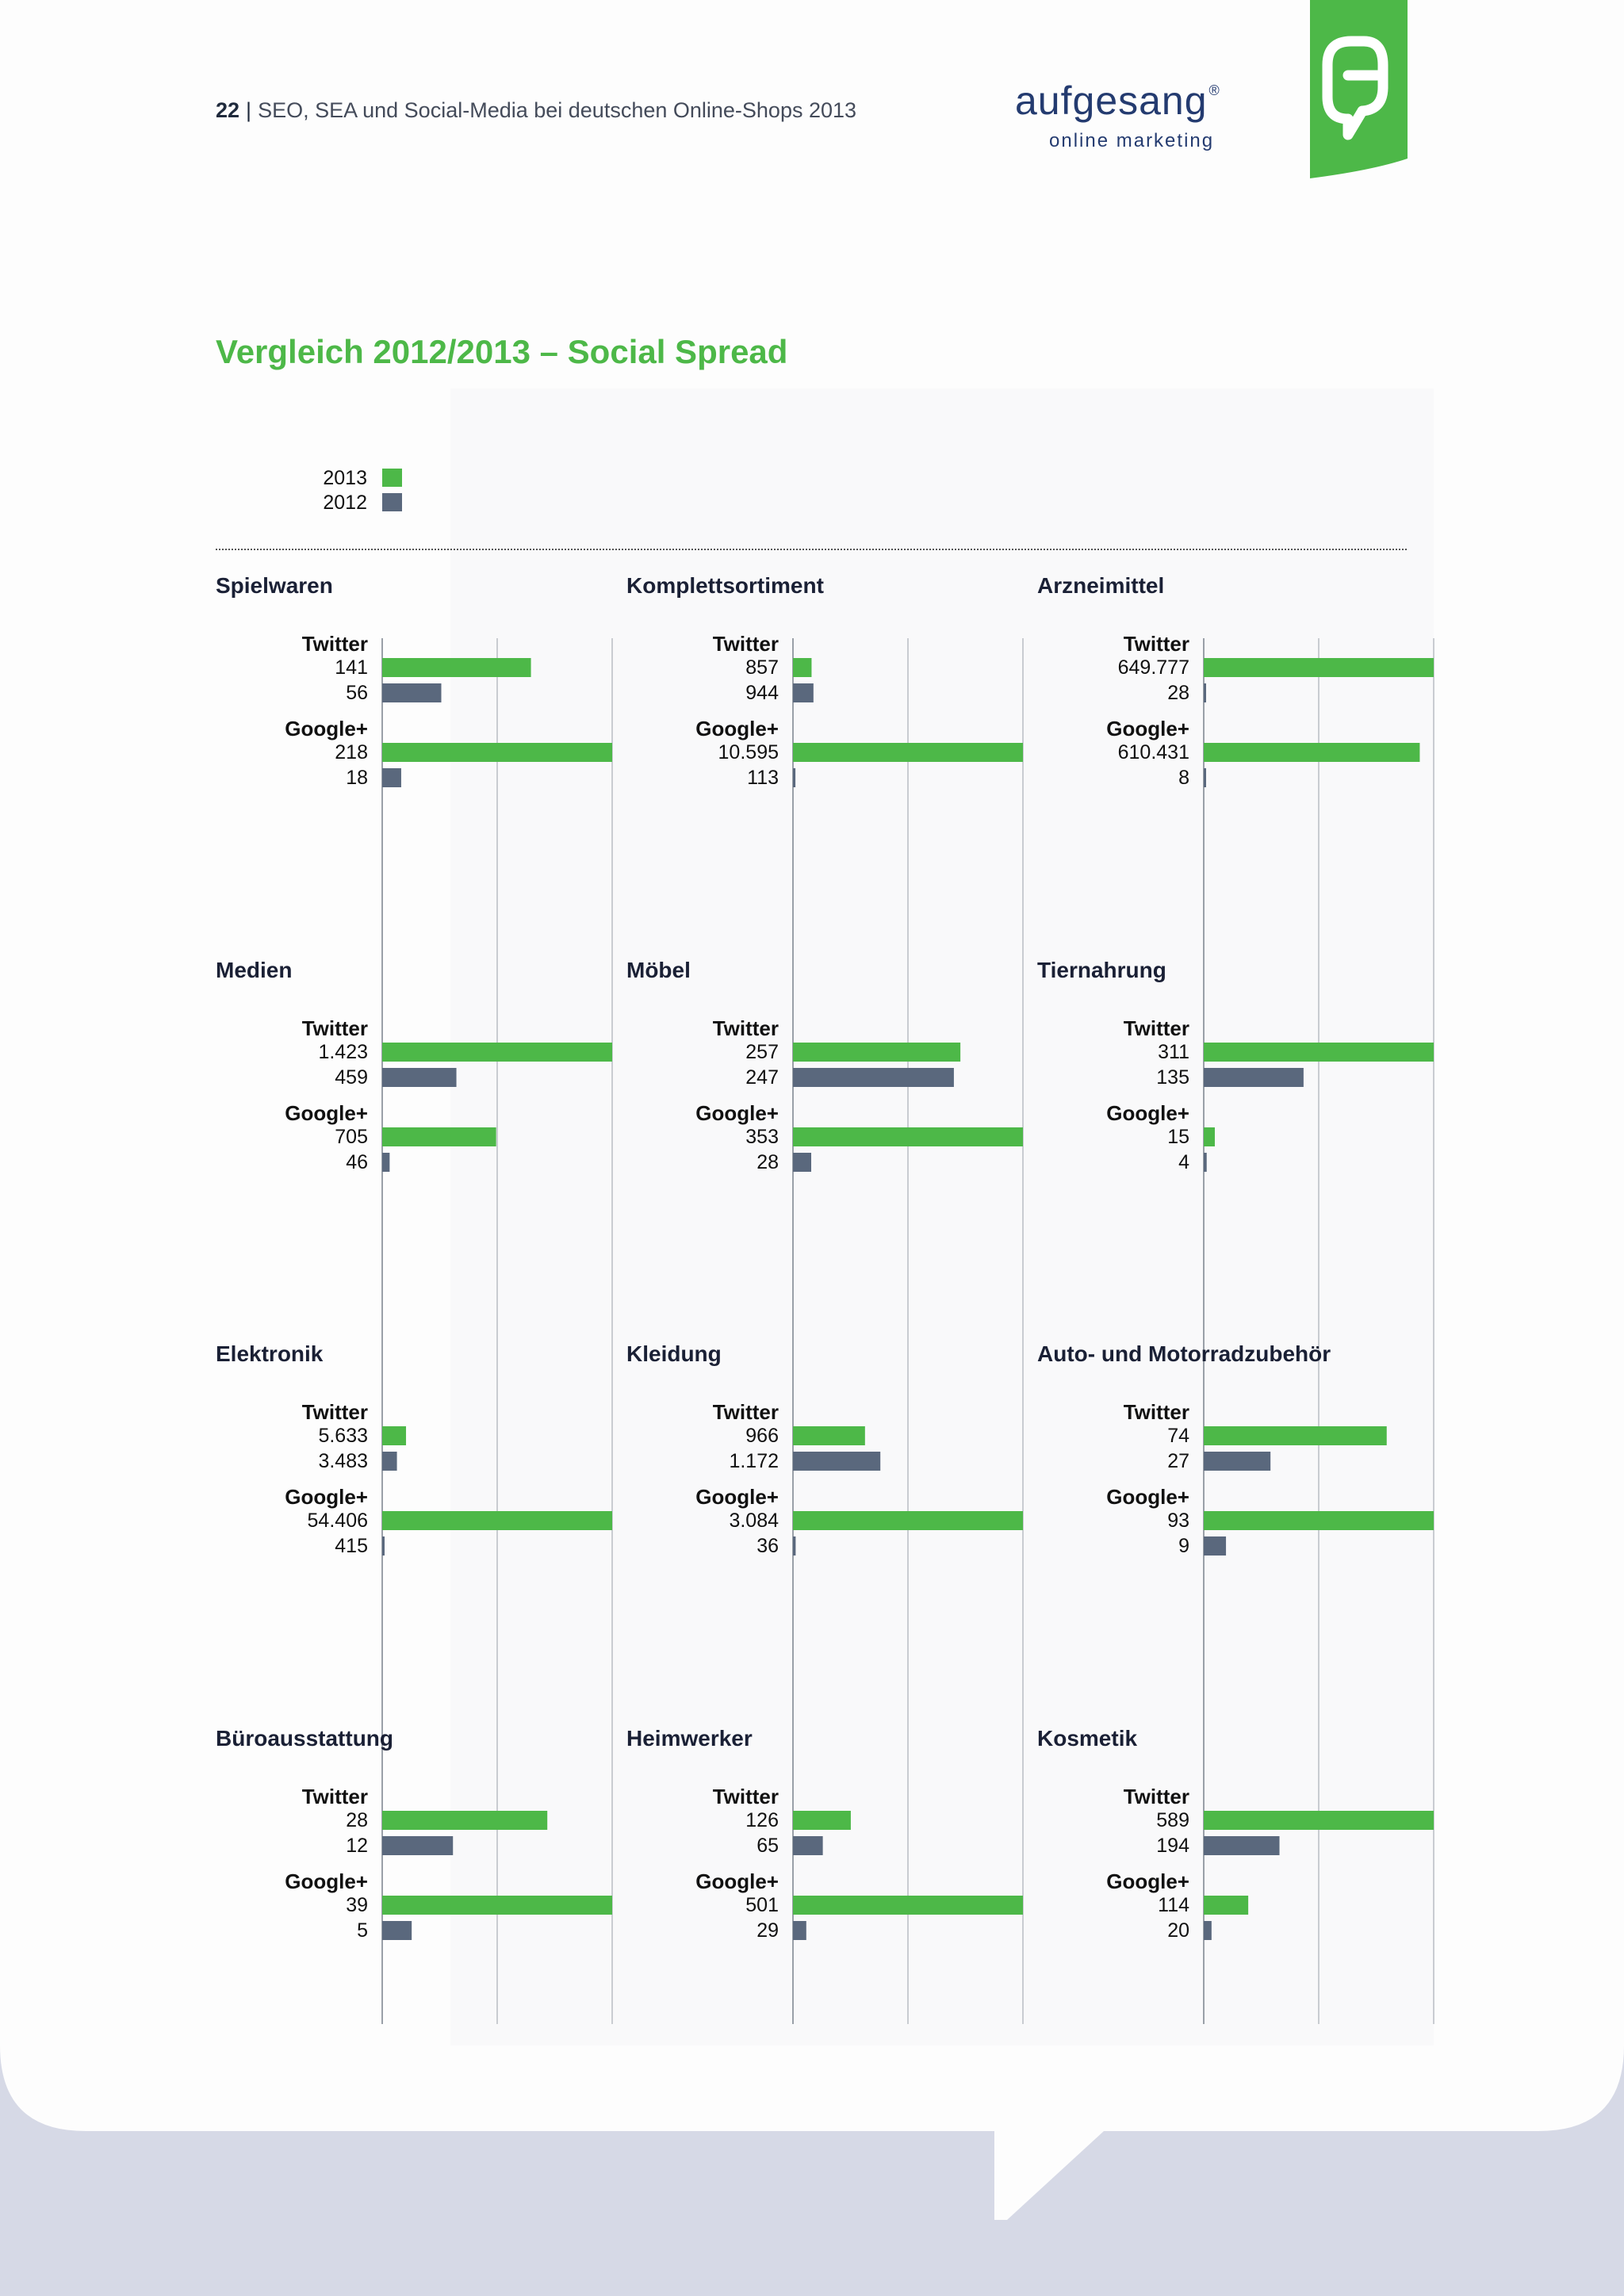 This screenshot has height=2296, width=1624. What do you see at coordinates (762, 1077) in the screenshot?
I see `value-label: 247` at bounding box center [762, 1077].